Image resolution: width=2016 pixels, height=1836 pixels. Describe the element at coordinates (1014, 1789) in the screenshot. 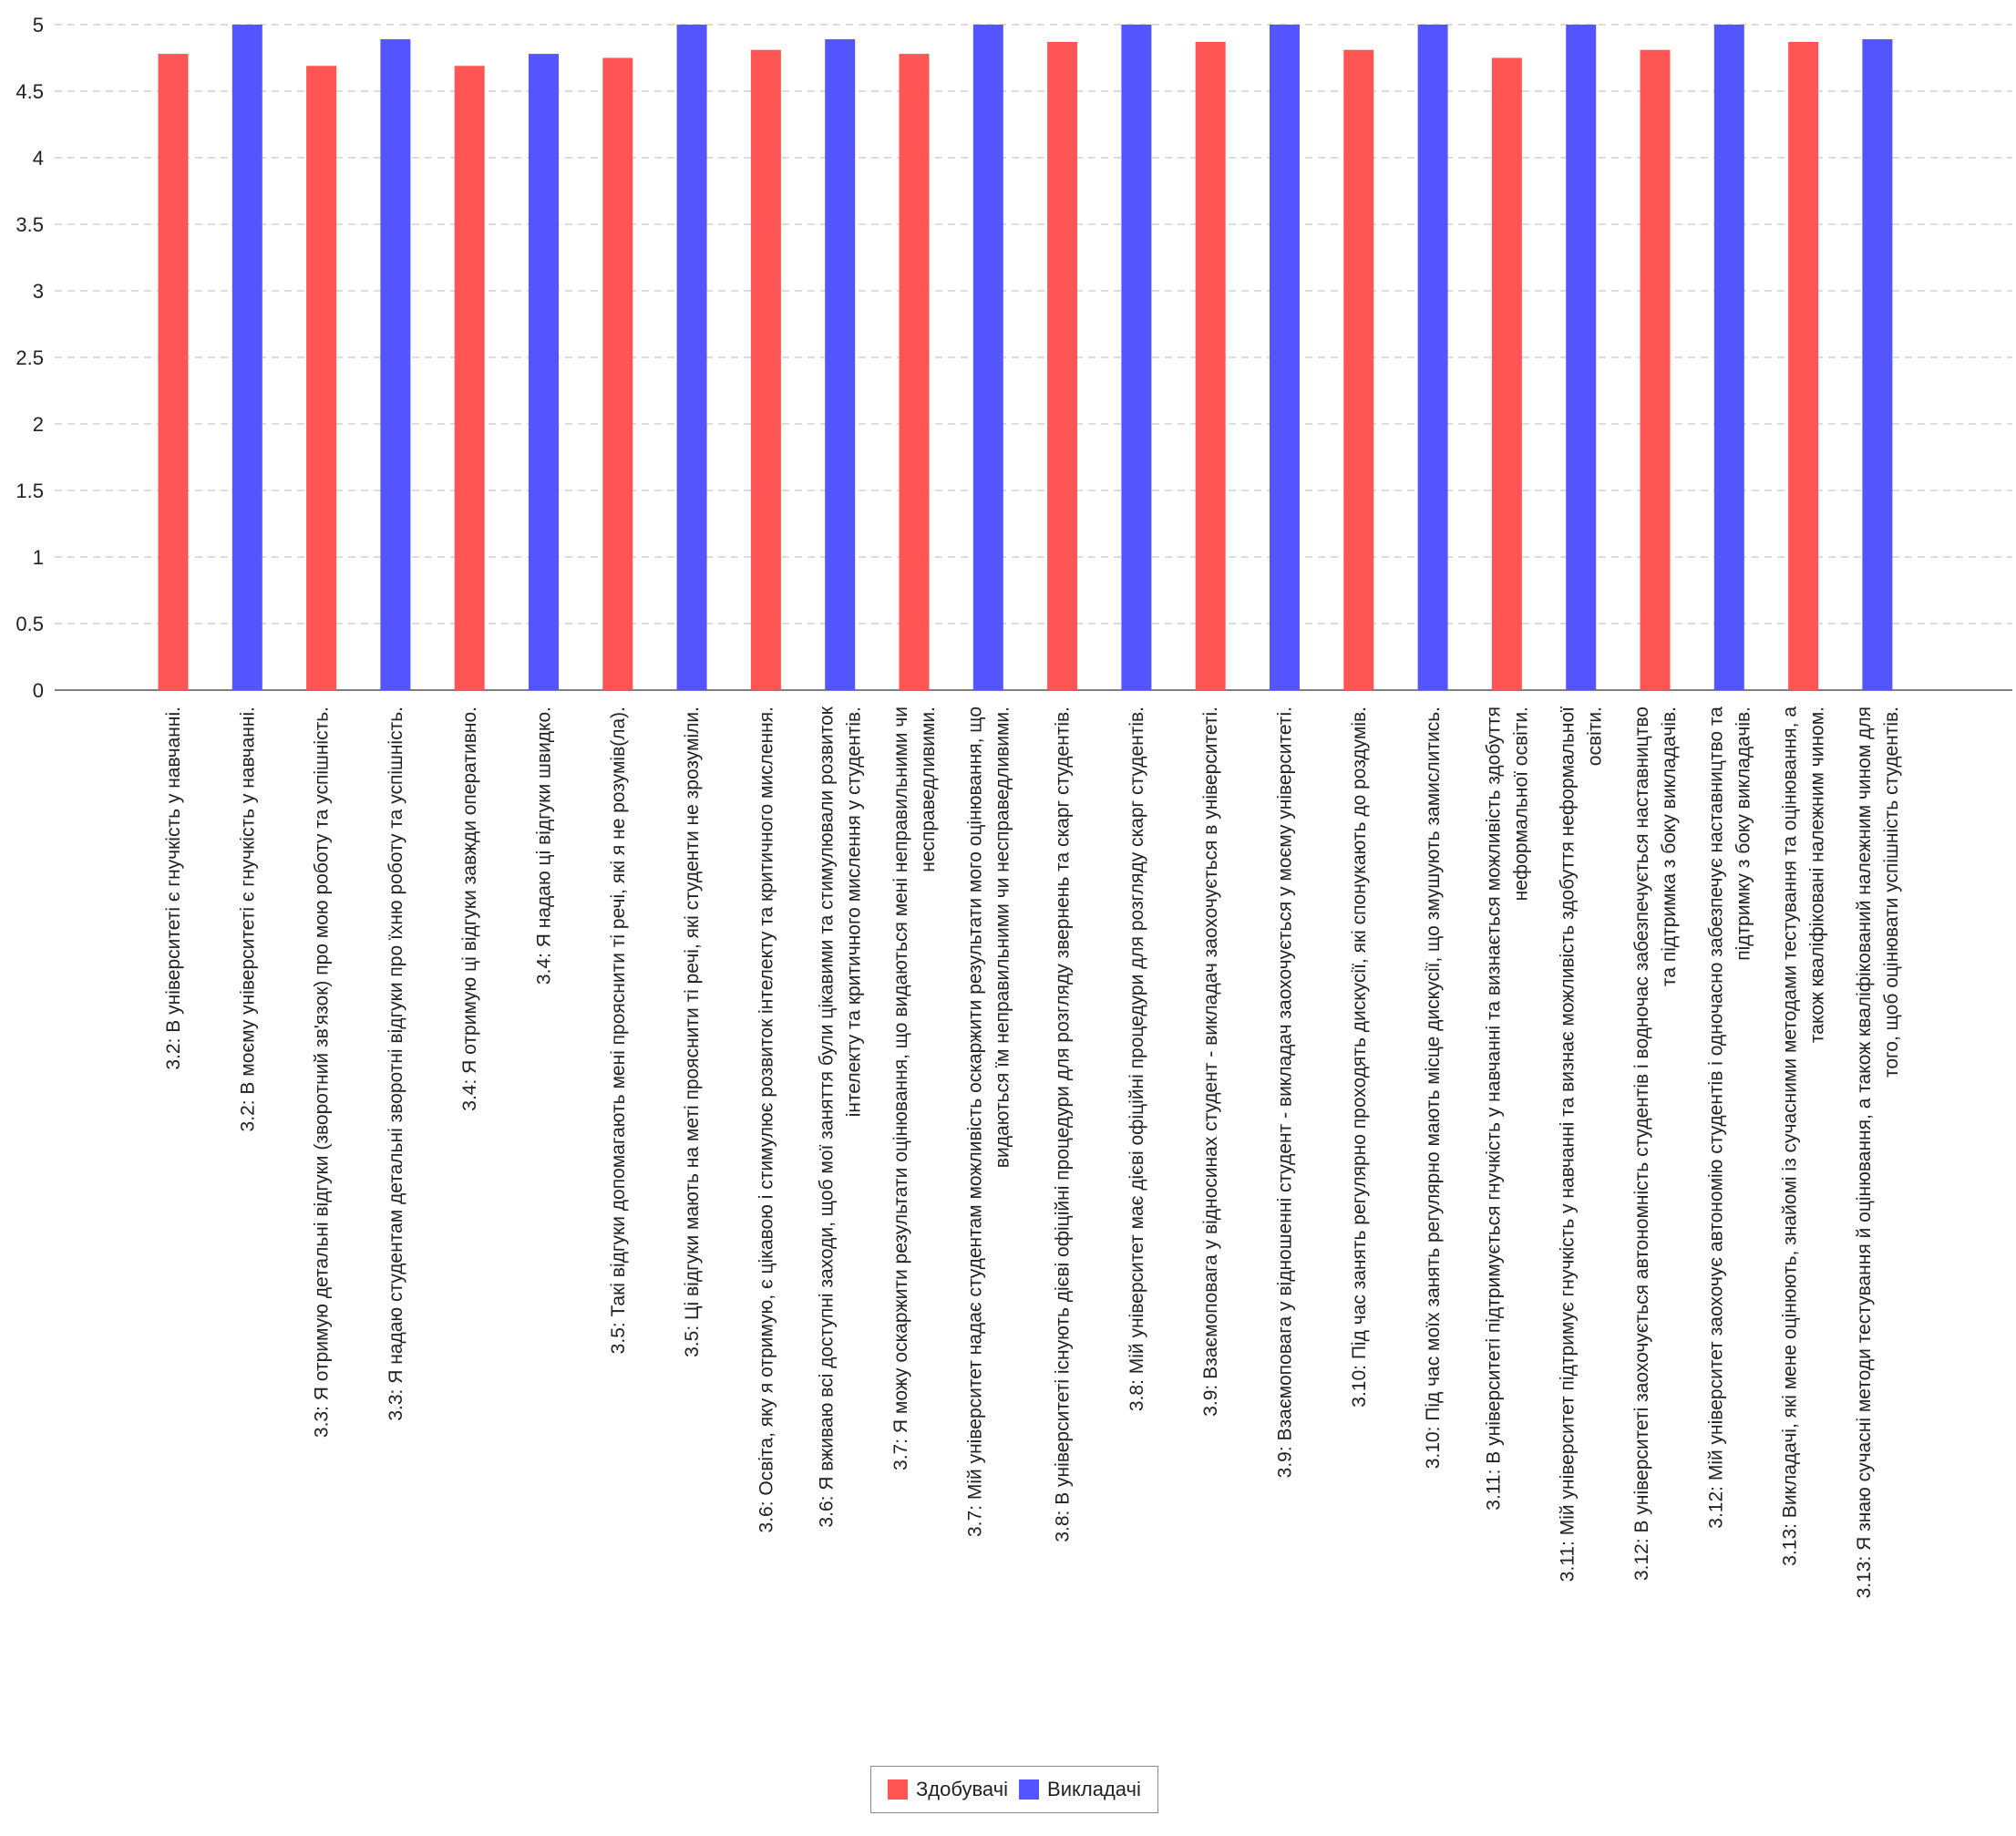

I see `legend: Здобувачі Викладачі` at that location.